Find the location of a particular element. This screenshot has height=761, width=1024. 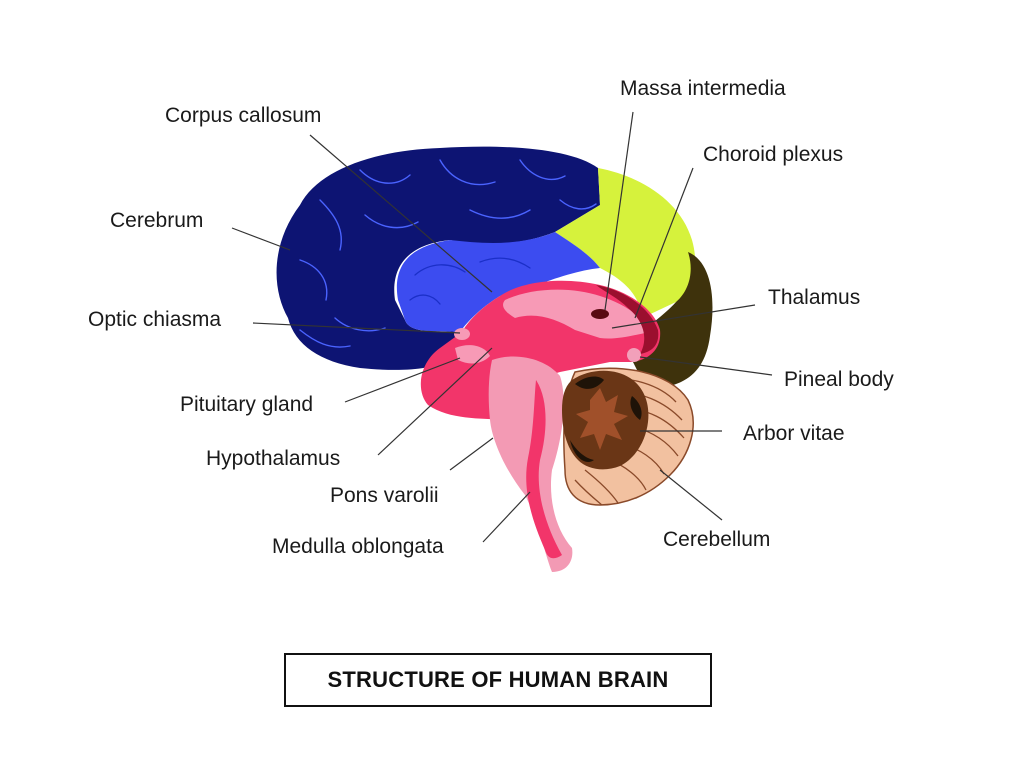

cerebrum-region is located at coordinates (438, 258).